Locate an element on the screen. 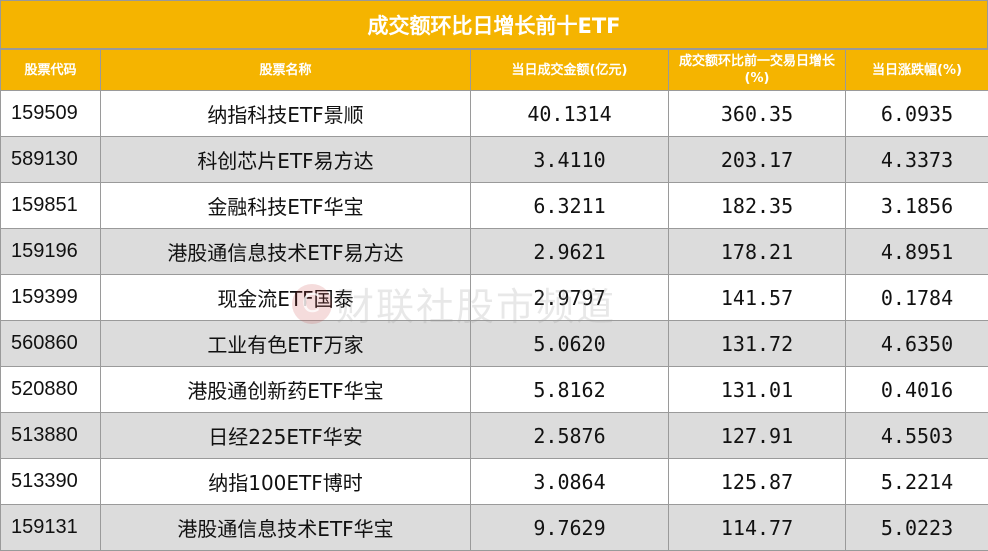 The image size is (988, 551). cell-code: 159851 is located at coordinates (51, 206).